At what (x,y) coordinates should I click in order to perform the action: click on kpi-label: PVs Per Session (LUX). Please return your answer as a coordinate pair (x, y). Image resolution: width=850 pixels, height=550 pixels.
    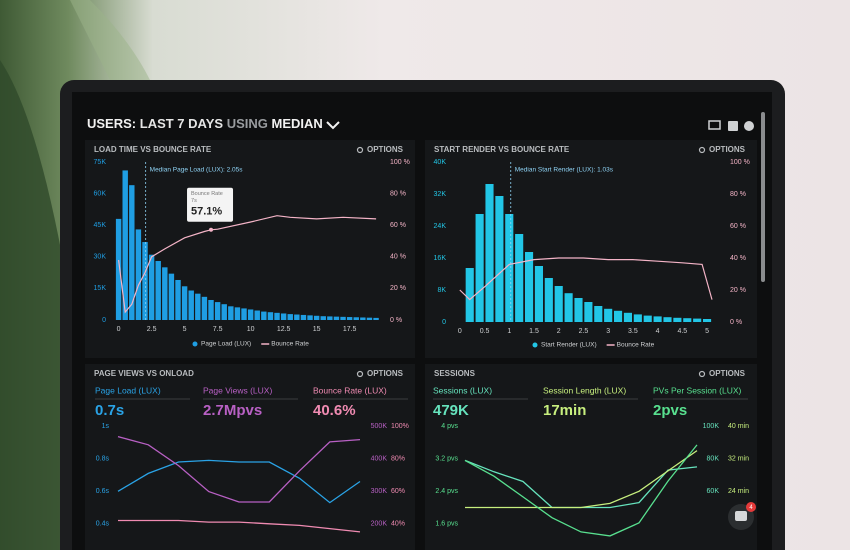
    Looking at the image, I should click on (697, 390).